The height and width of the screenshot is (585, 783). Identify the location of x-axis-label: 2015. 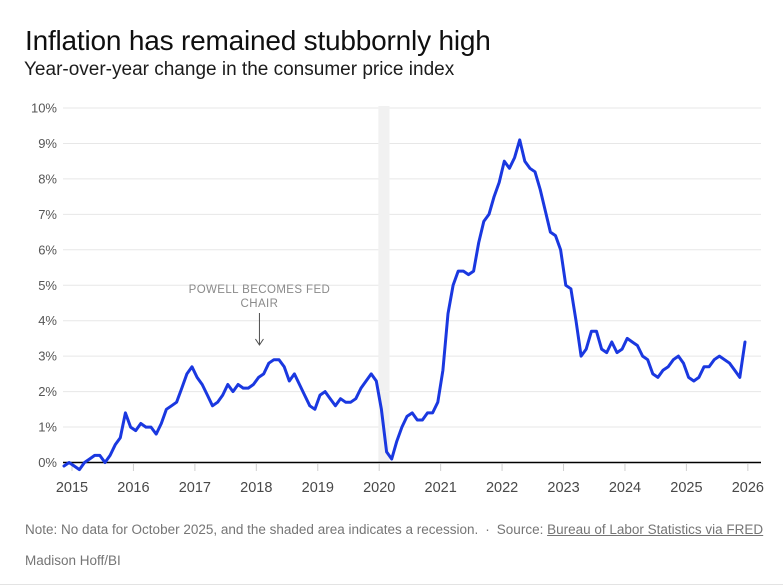
(72, 488).